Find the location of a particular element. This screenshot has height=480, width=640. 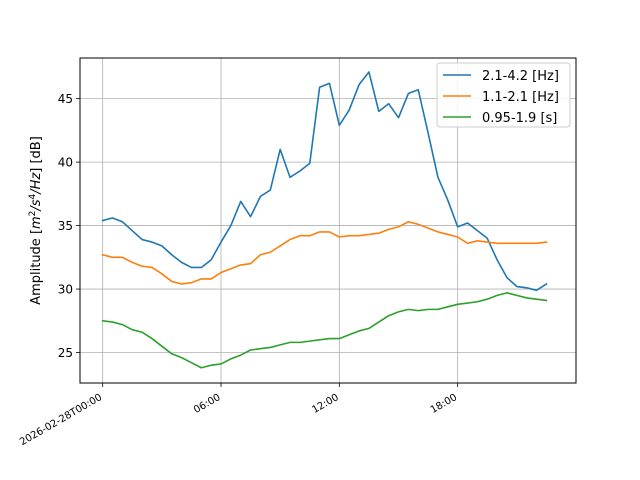

legend-box is located at coordinates (503, 95).